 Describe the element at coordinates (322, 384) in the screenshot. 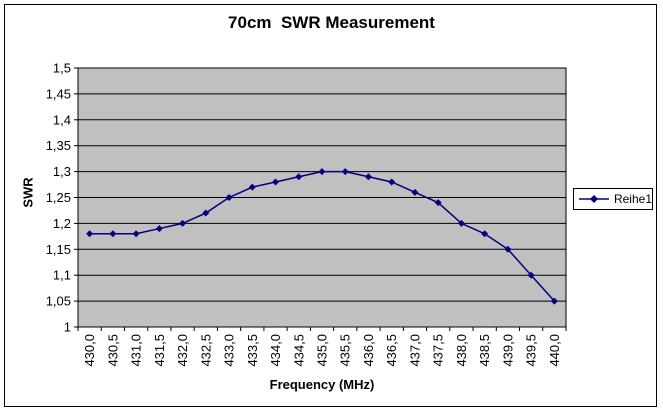

I see `x-axis-title: Frequency (MHz)` at that location.